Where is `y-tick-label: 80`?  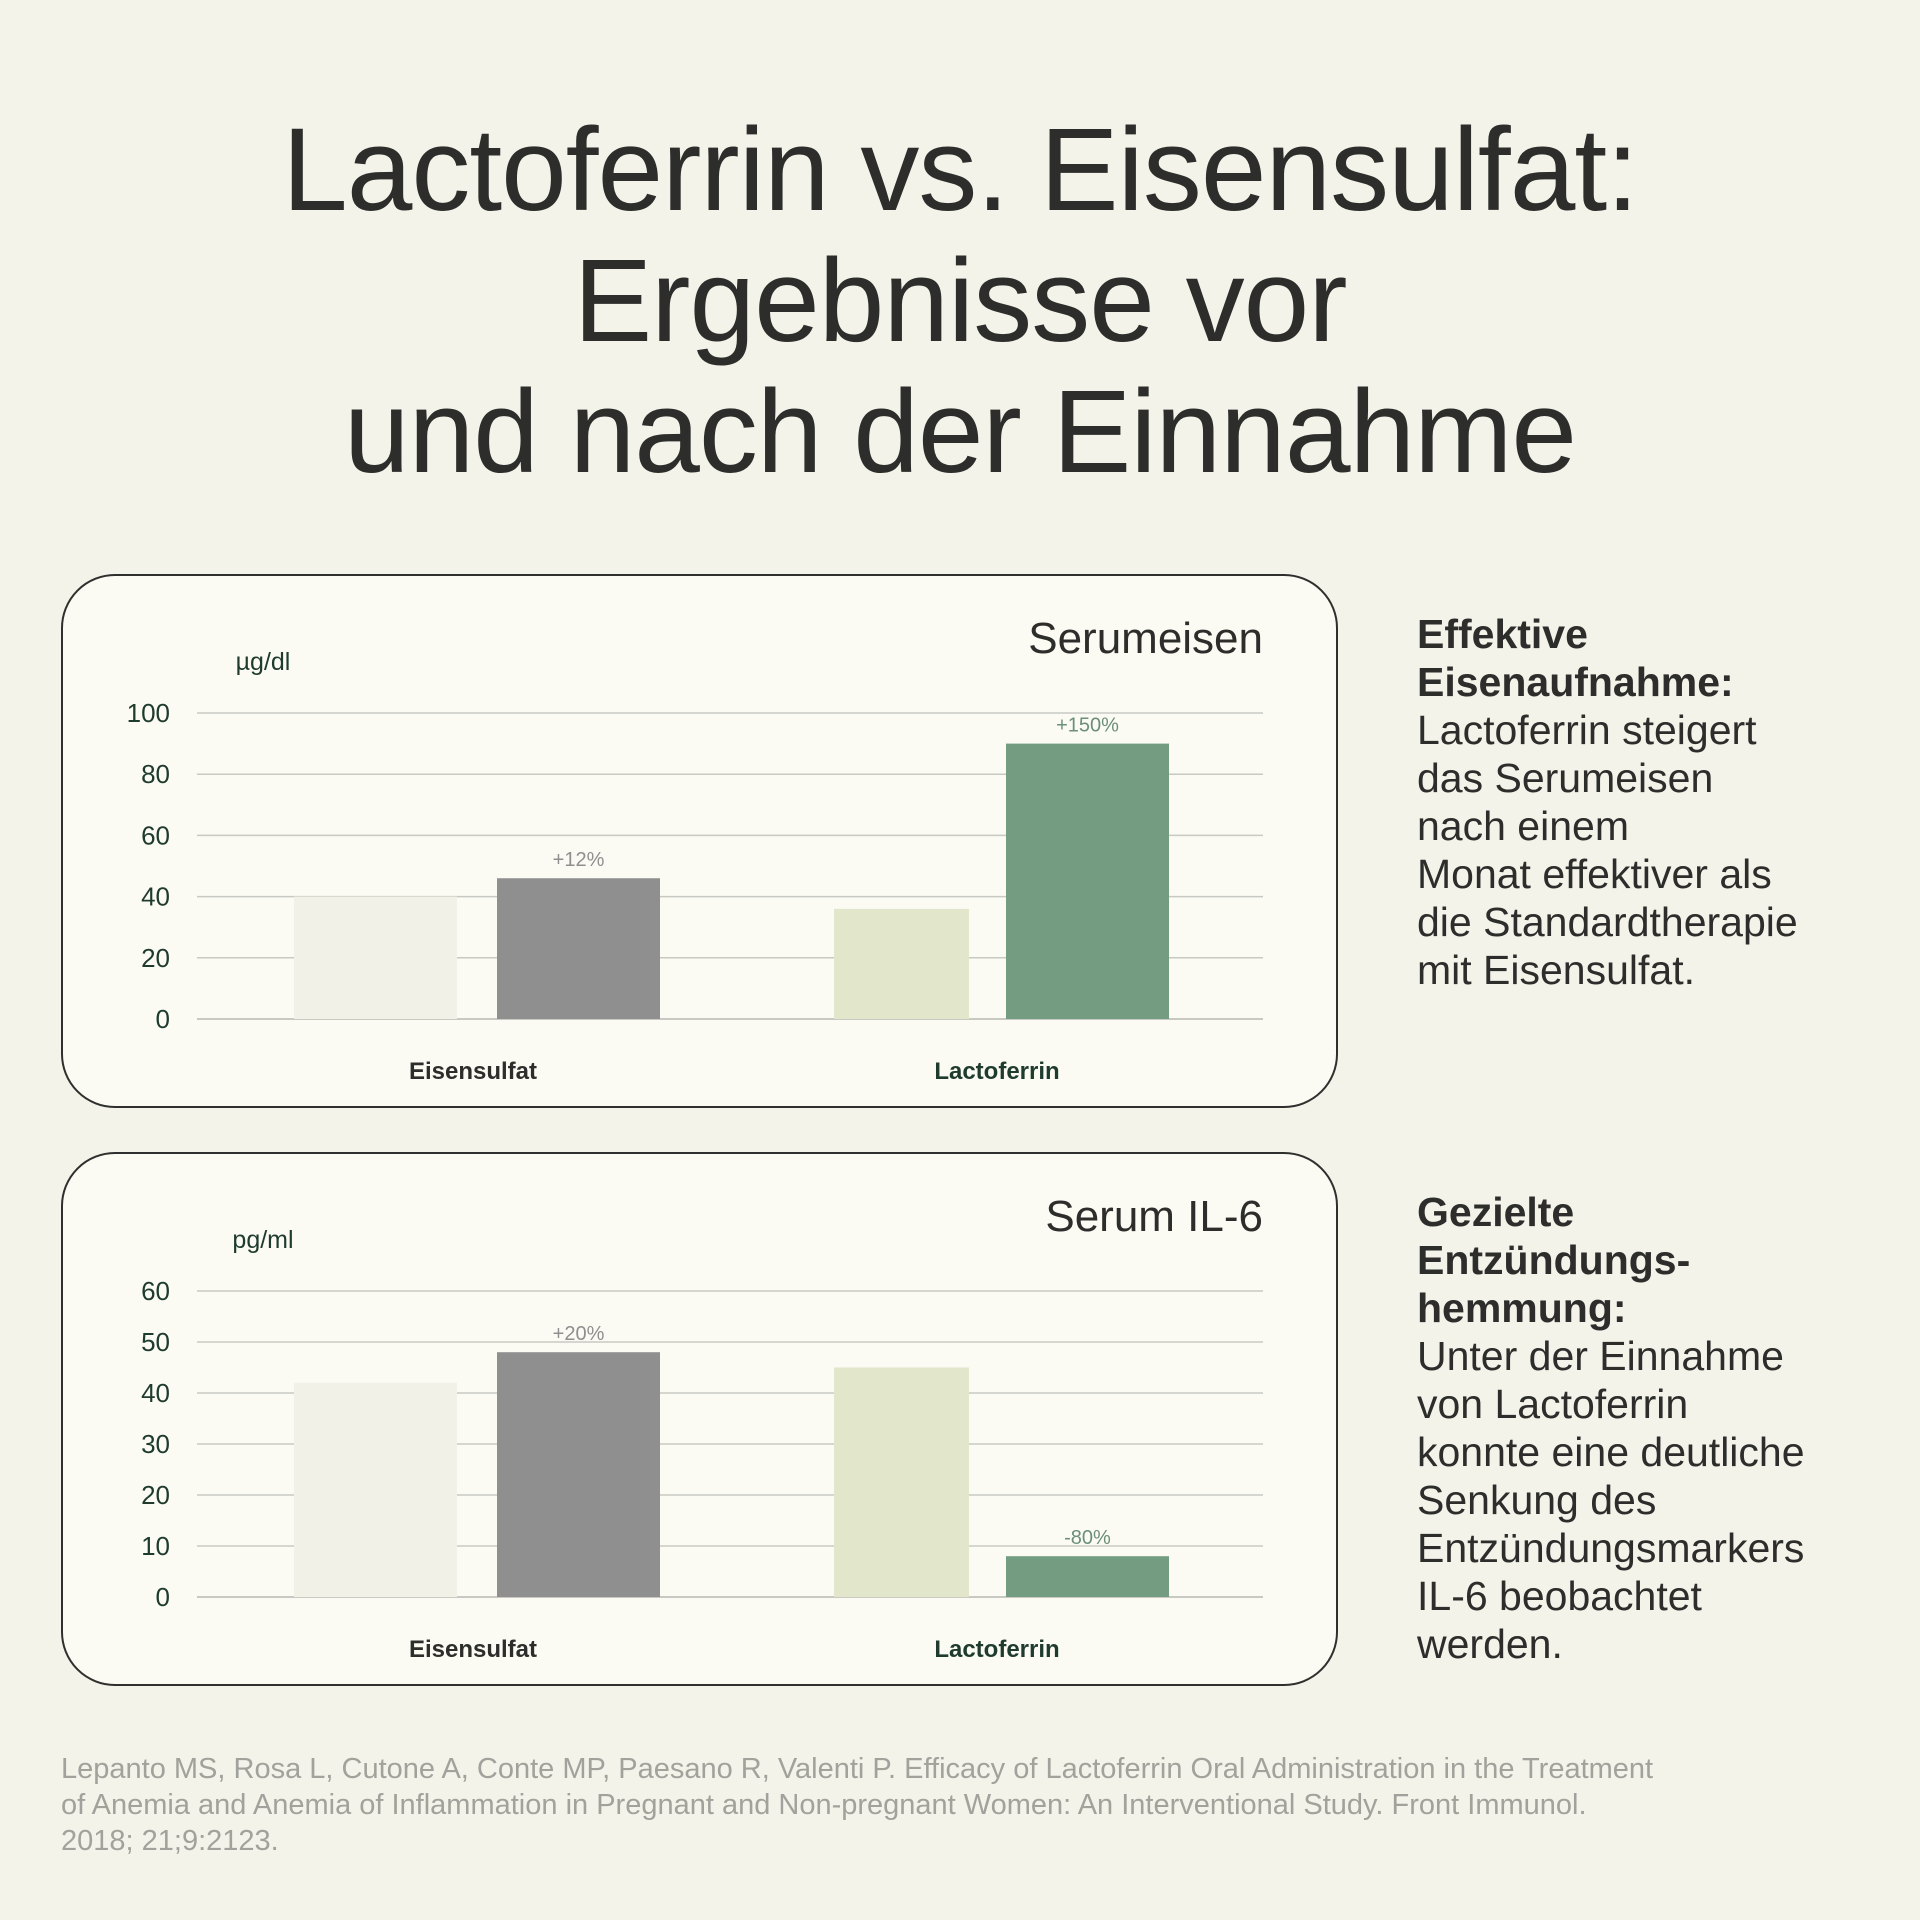 y-tick-label: 80 is located at coordinates (155, 774).